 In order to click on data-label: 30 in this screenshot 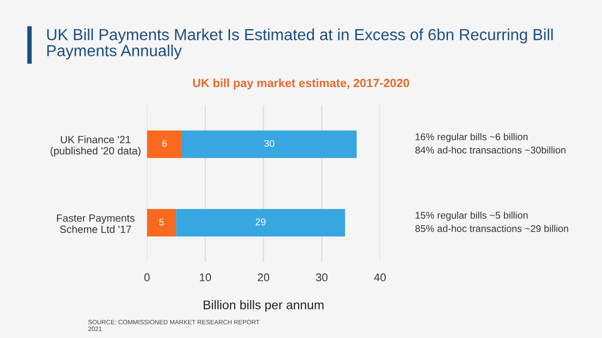, I will do `click(269, 143)`.